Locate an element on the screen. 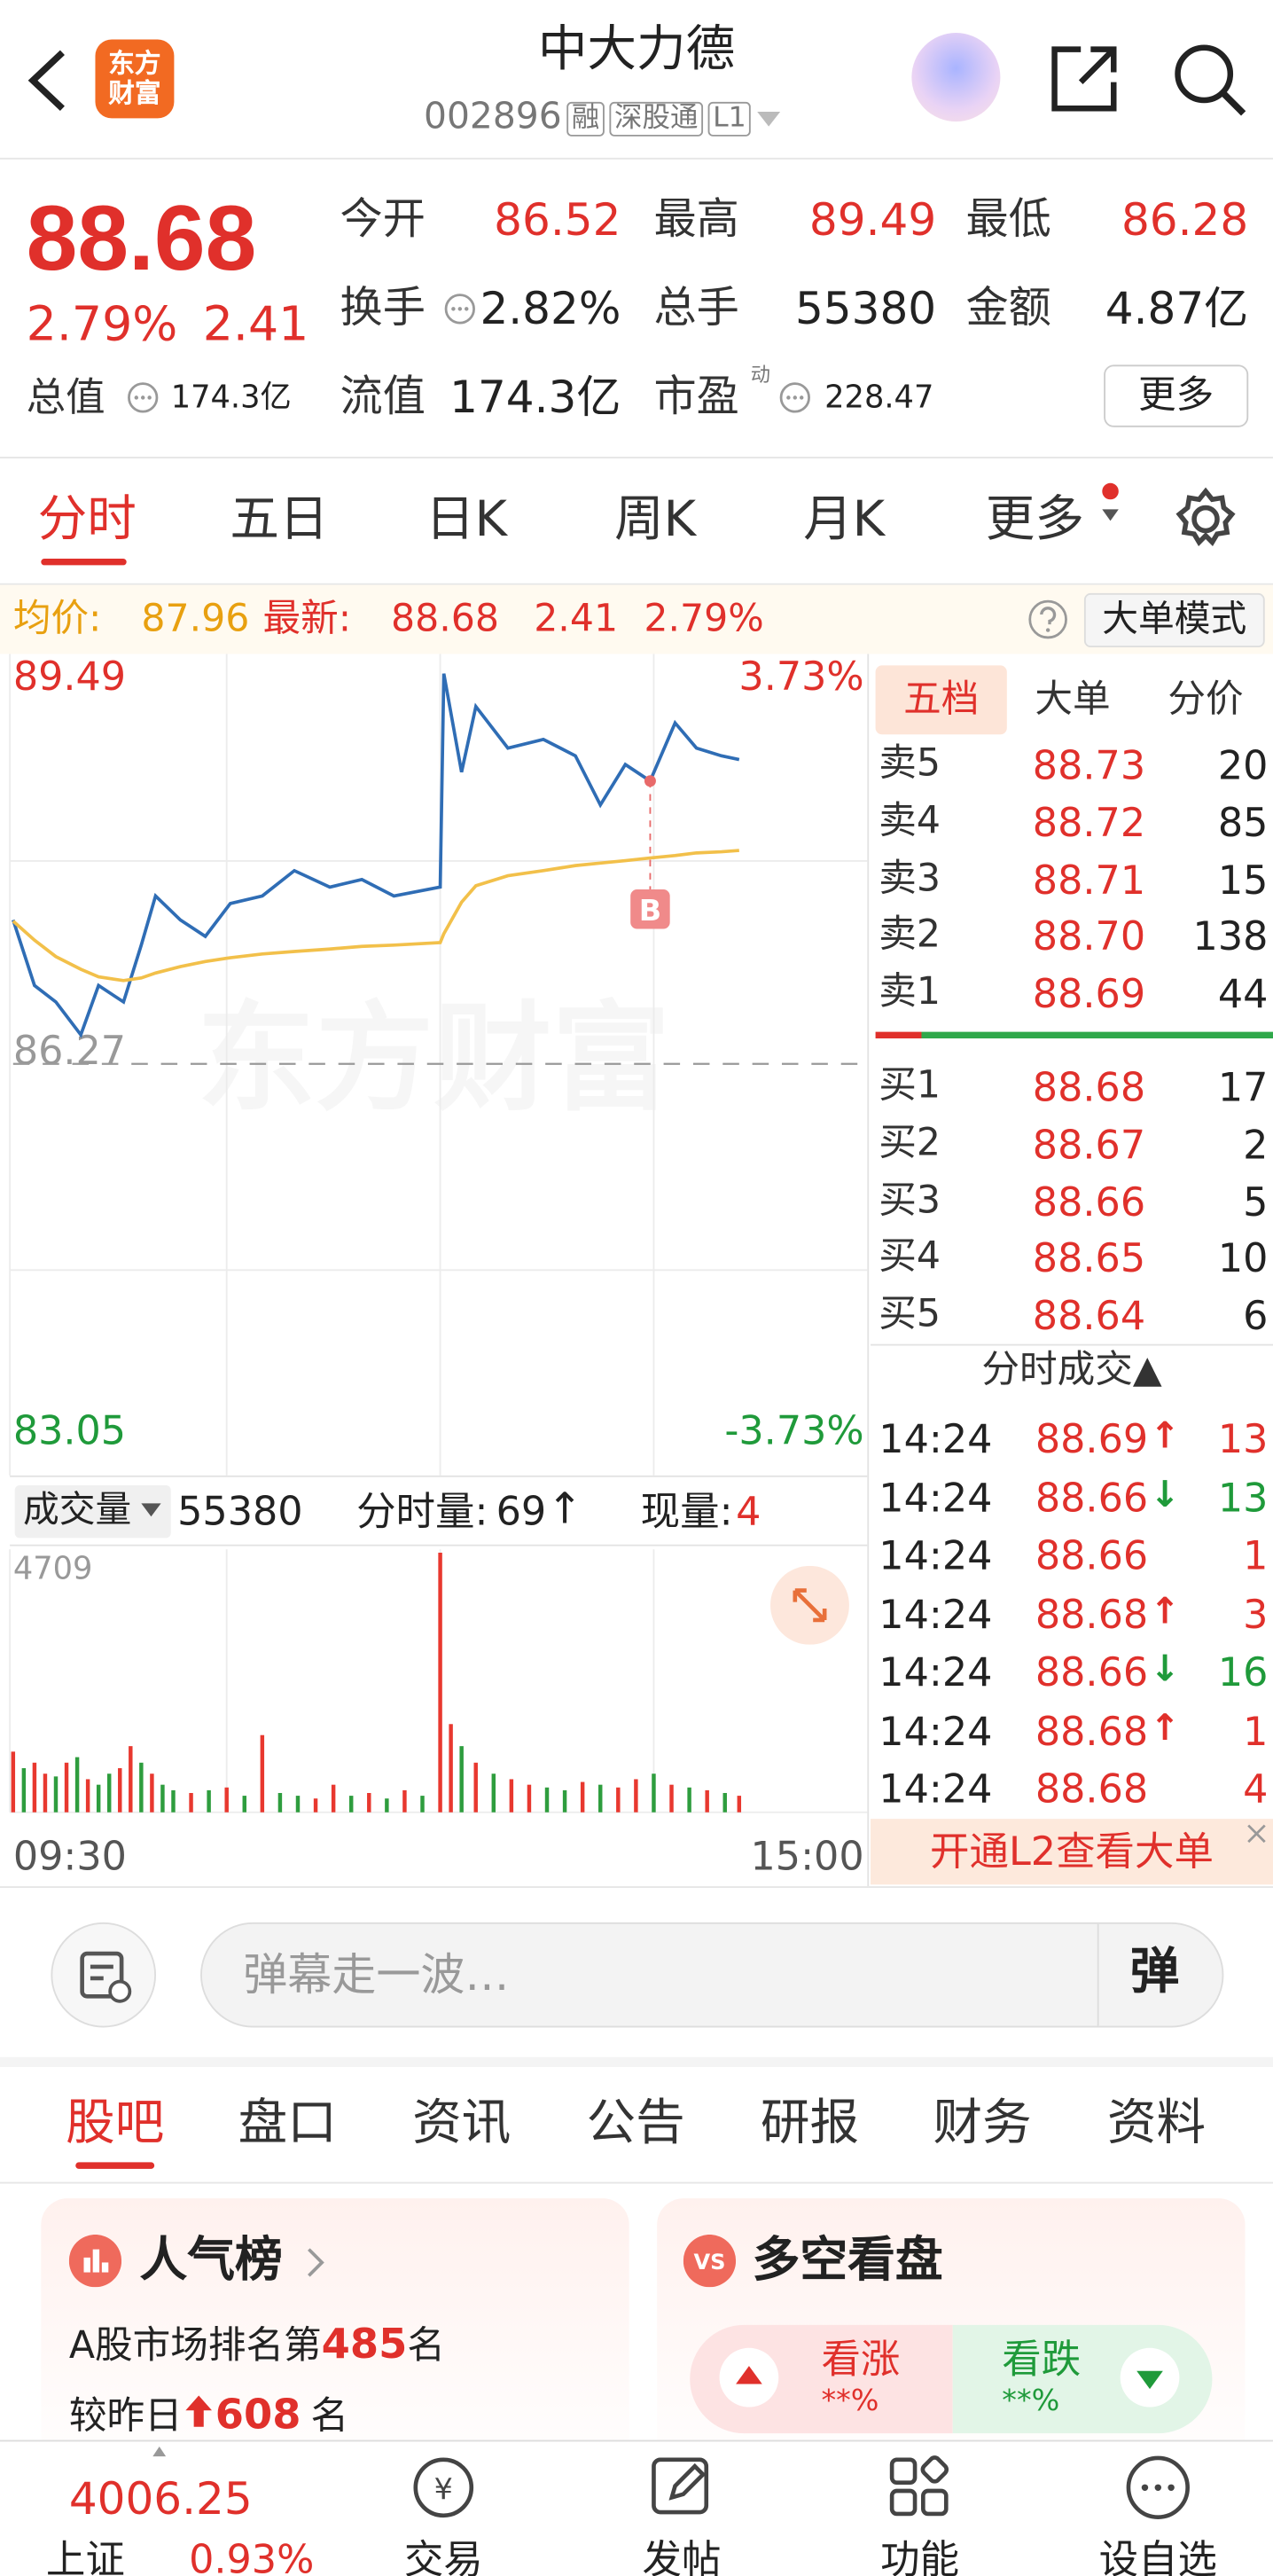 This screenshot has width=1273, height=2576. rank-change-suffix: 名 is located at coordinates (329, 2417).